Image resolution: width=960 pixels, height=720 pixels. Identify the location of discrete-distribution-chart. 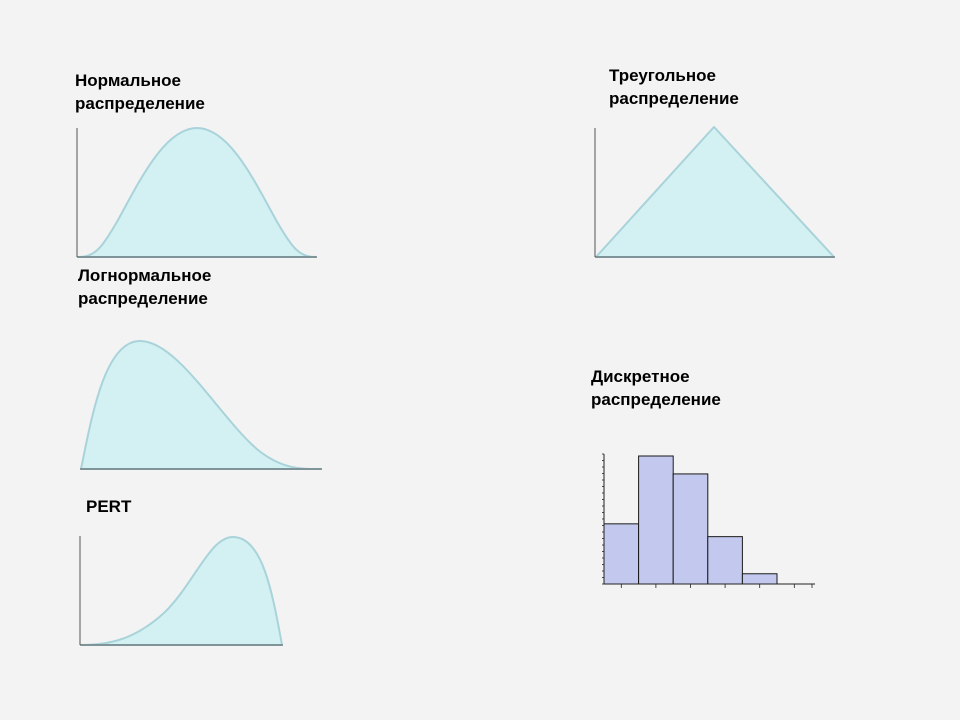
(708, 520).